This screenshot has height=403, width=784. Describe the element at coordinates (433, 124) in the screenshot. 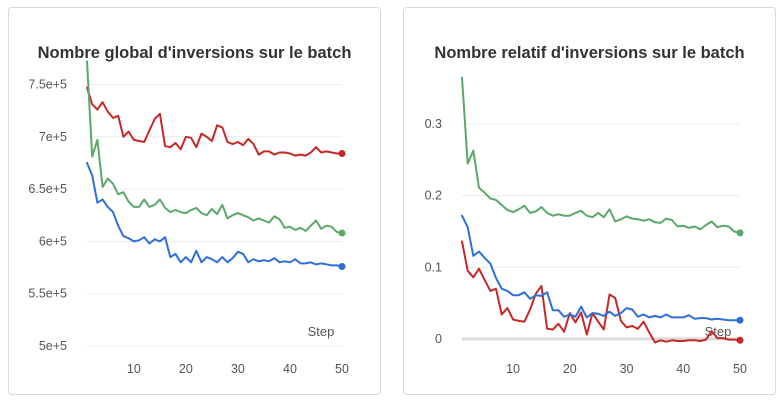

I see `y-tick-label: 0.3` at that location.